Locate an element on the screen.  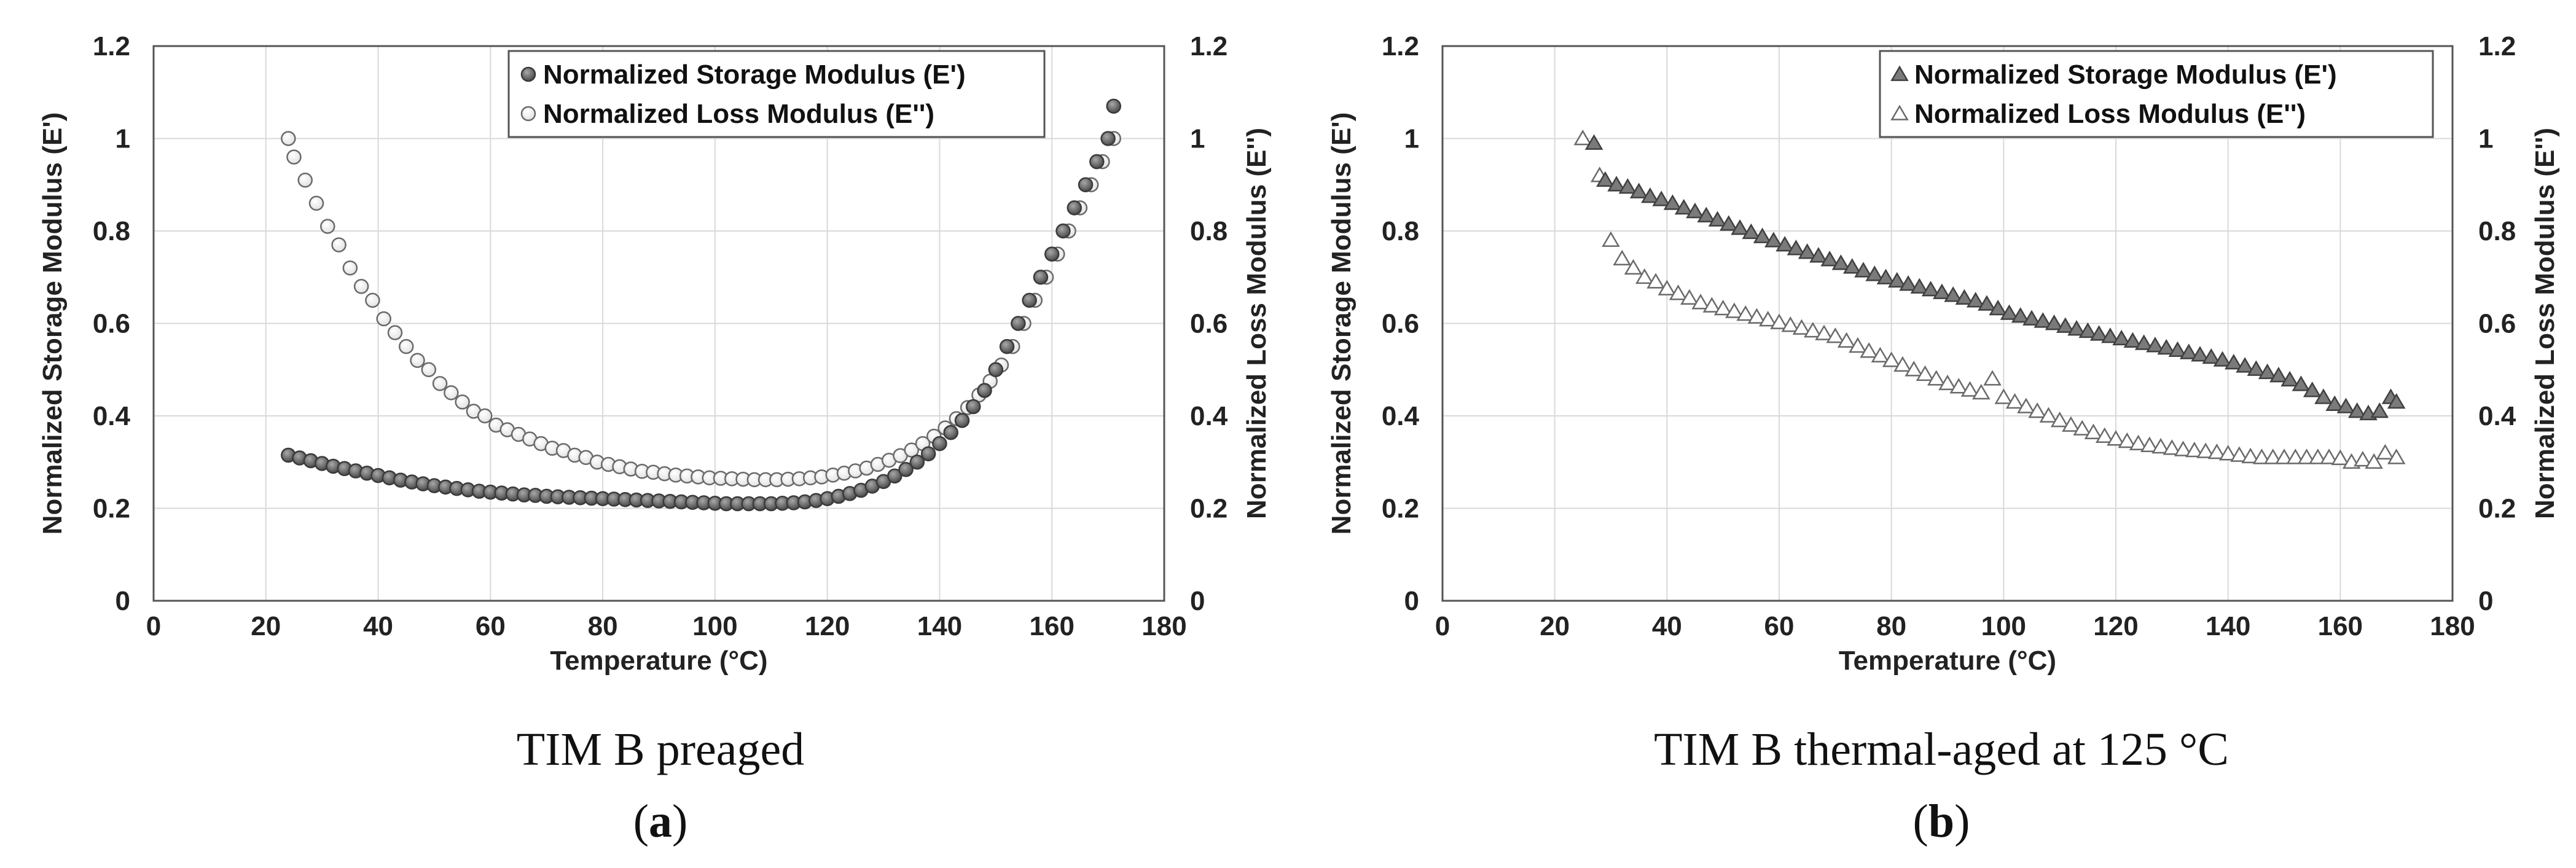
y-right-tick-labels: 0 0.2 0.4 0.6 0.8 1 1.2 is located at coordinates (2497, 324).